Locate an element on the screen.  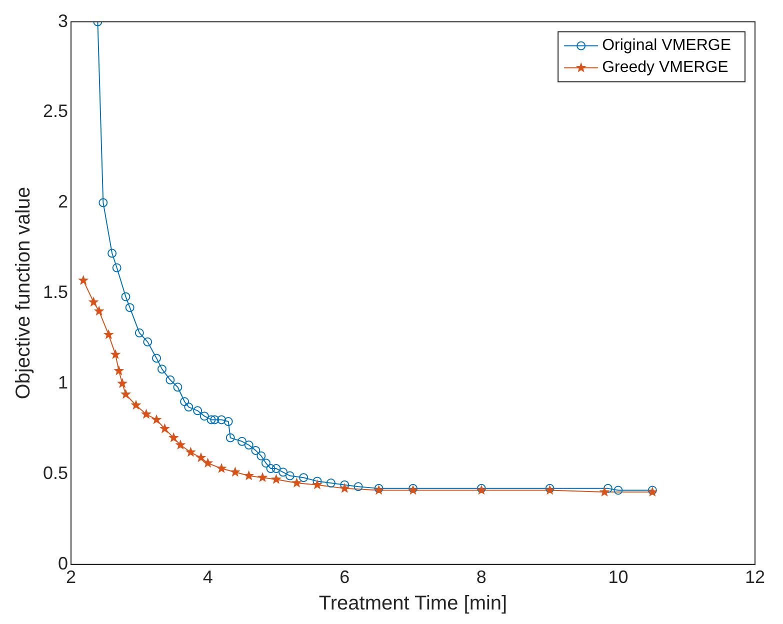
legend-label: Original VMERGE is located at coordinates (666, 45).